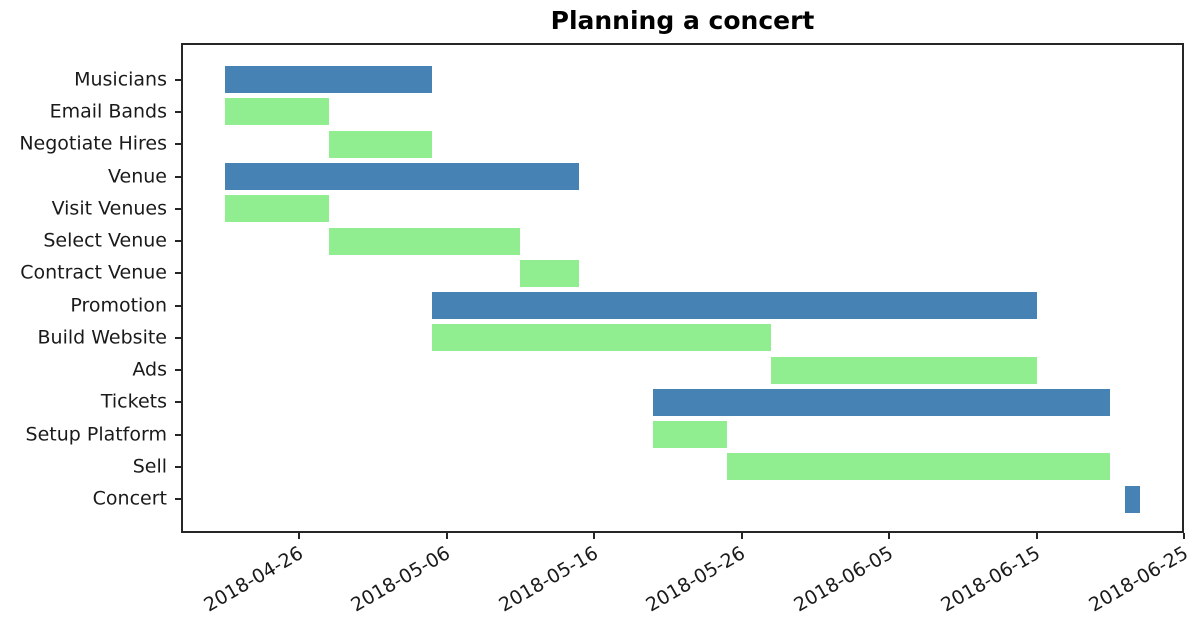 The width and height of the screenshot is (1200, 628). Describe the element at coordinates (93, 272) in the screenshot. I see `y-tick-label-contract-venue: Contract Venue` at that location.